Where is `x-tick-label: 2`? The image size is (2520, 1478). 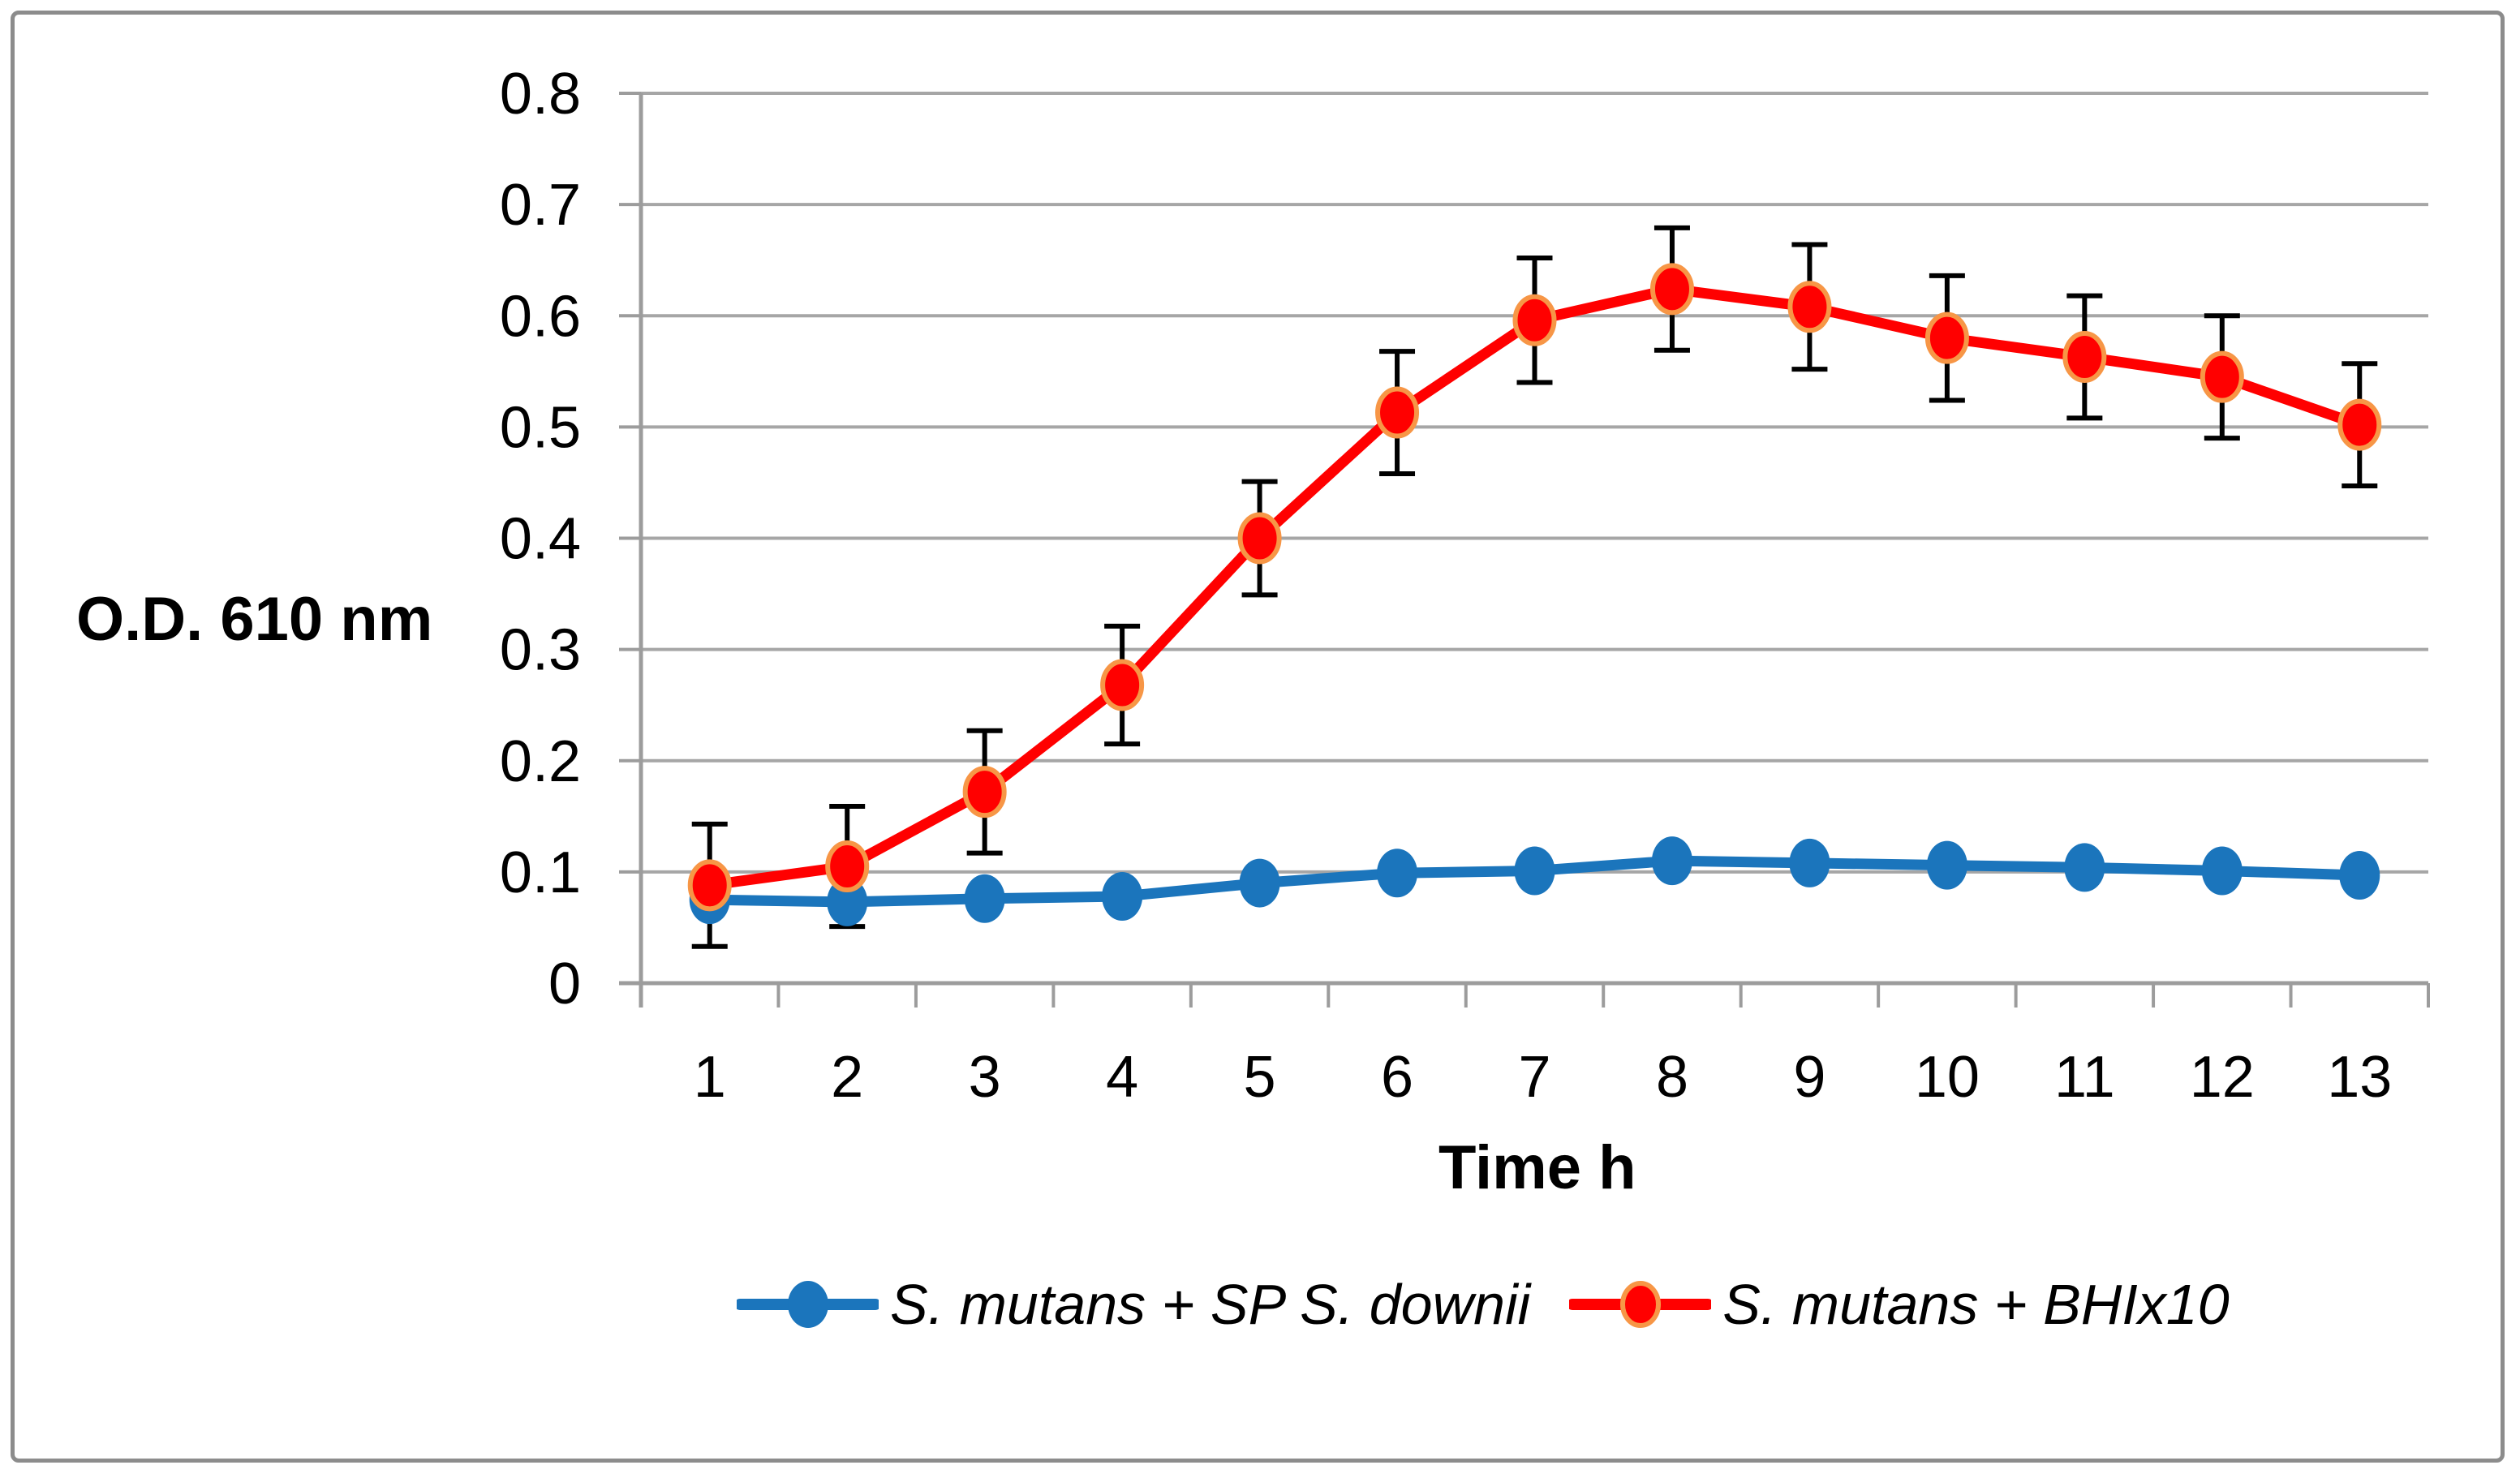
x-tick-label: 2 is located at coordinates (847, 1077).